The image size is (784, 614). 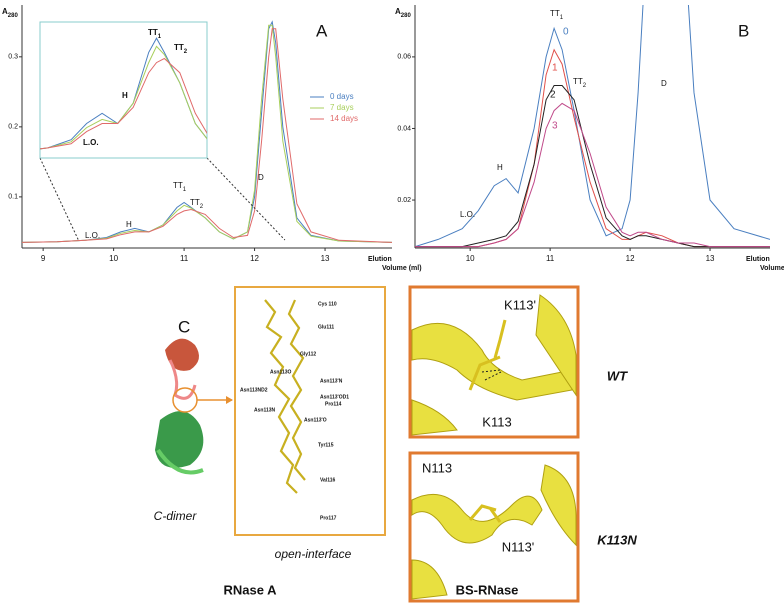 I want to click on caption: BS-RNase, so click(x=487, y=589).